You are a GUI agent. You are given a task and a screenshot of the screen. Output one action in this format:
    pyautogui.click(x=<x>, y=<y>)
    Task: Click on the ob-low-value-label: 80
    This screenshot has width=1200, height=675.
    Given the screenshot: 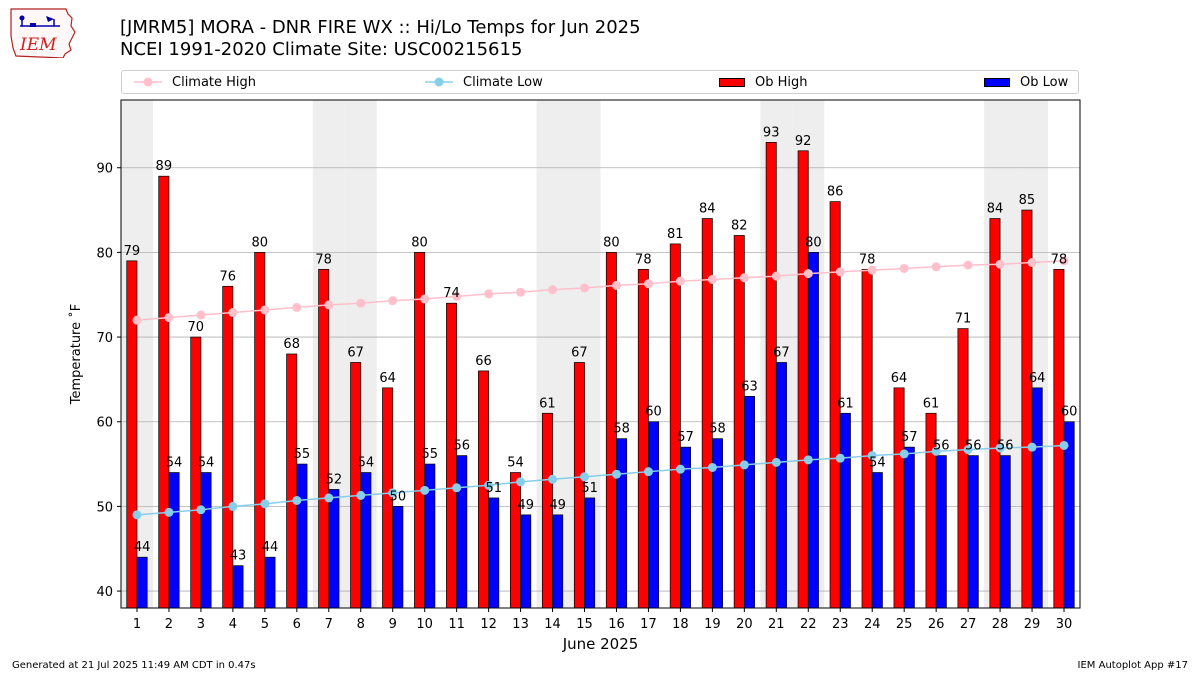 What is the action you would take?
    pyautogui.click(x=813, y=242)
    